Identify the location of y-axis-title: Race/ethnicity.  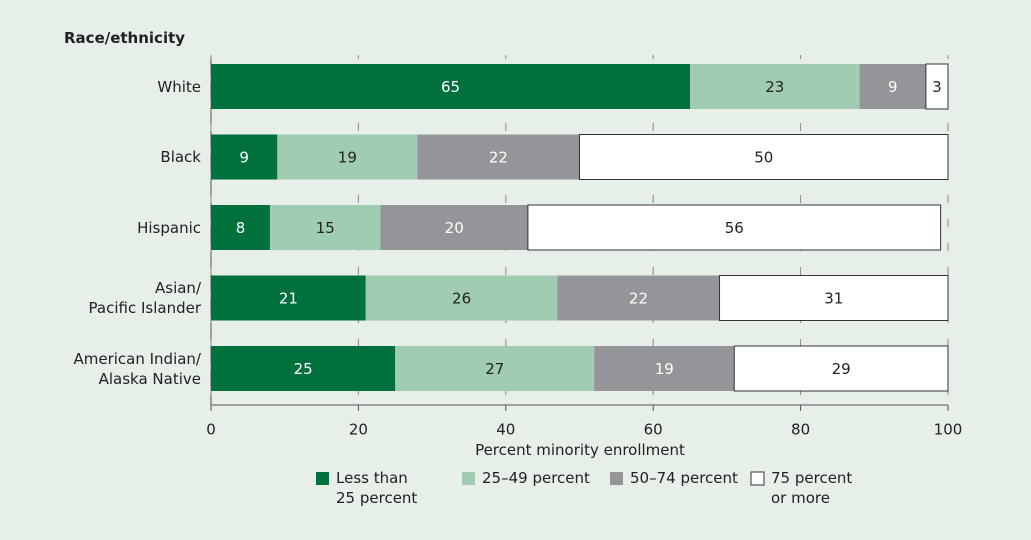
(125, 38).